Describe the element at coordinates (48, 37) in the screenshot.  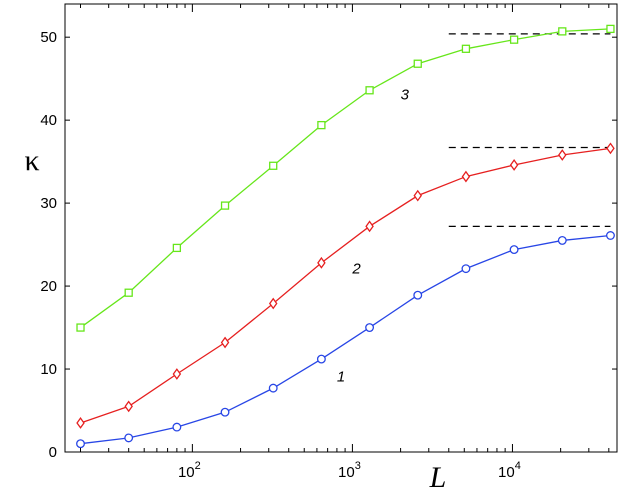
I see `y-tick-label-5: 50` at that location.